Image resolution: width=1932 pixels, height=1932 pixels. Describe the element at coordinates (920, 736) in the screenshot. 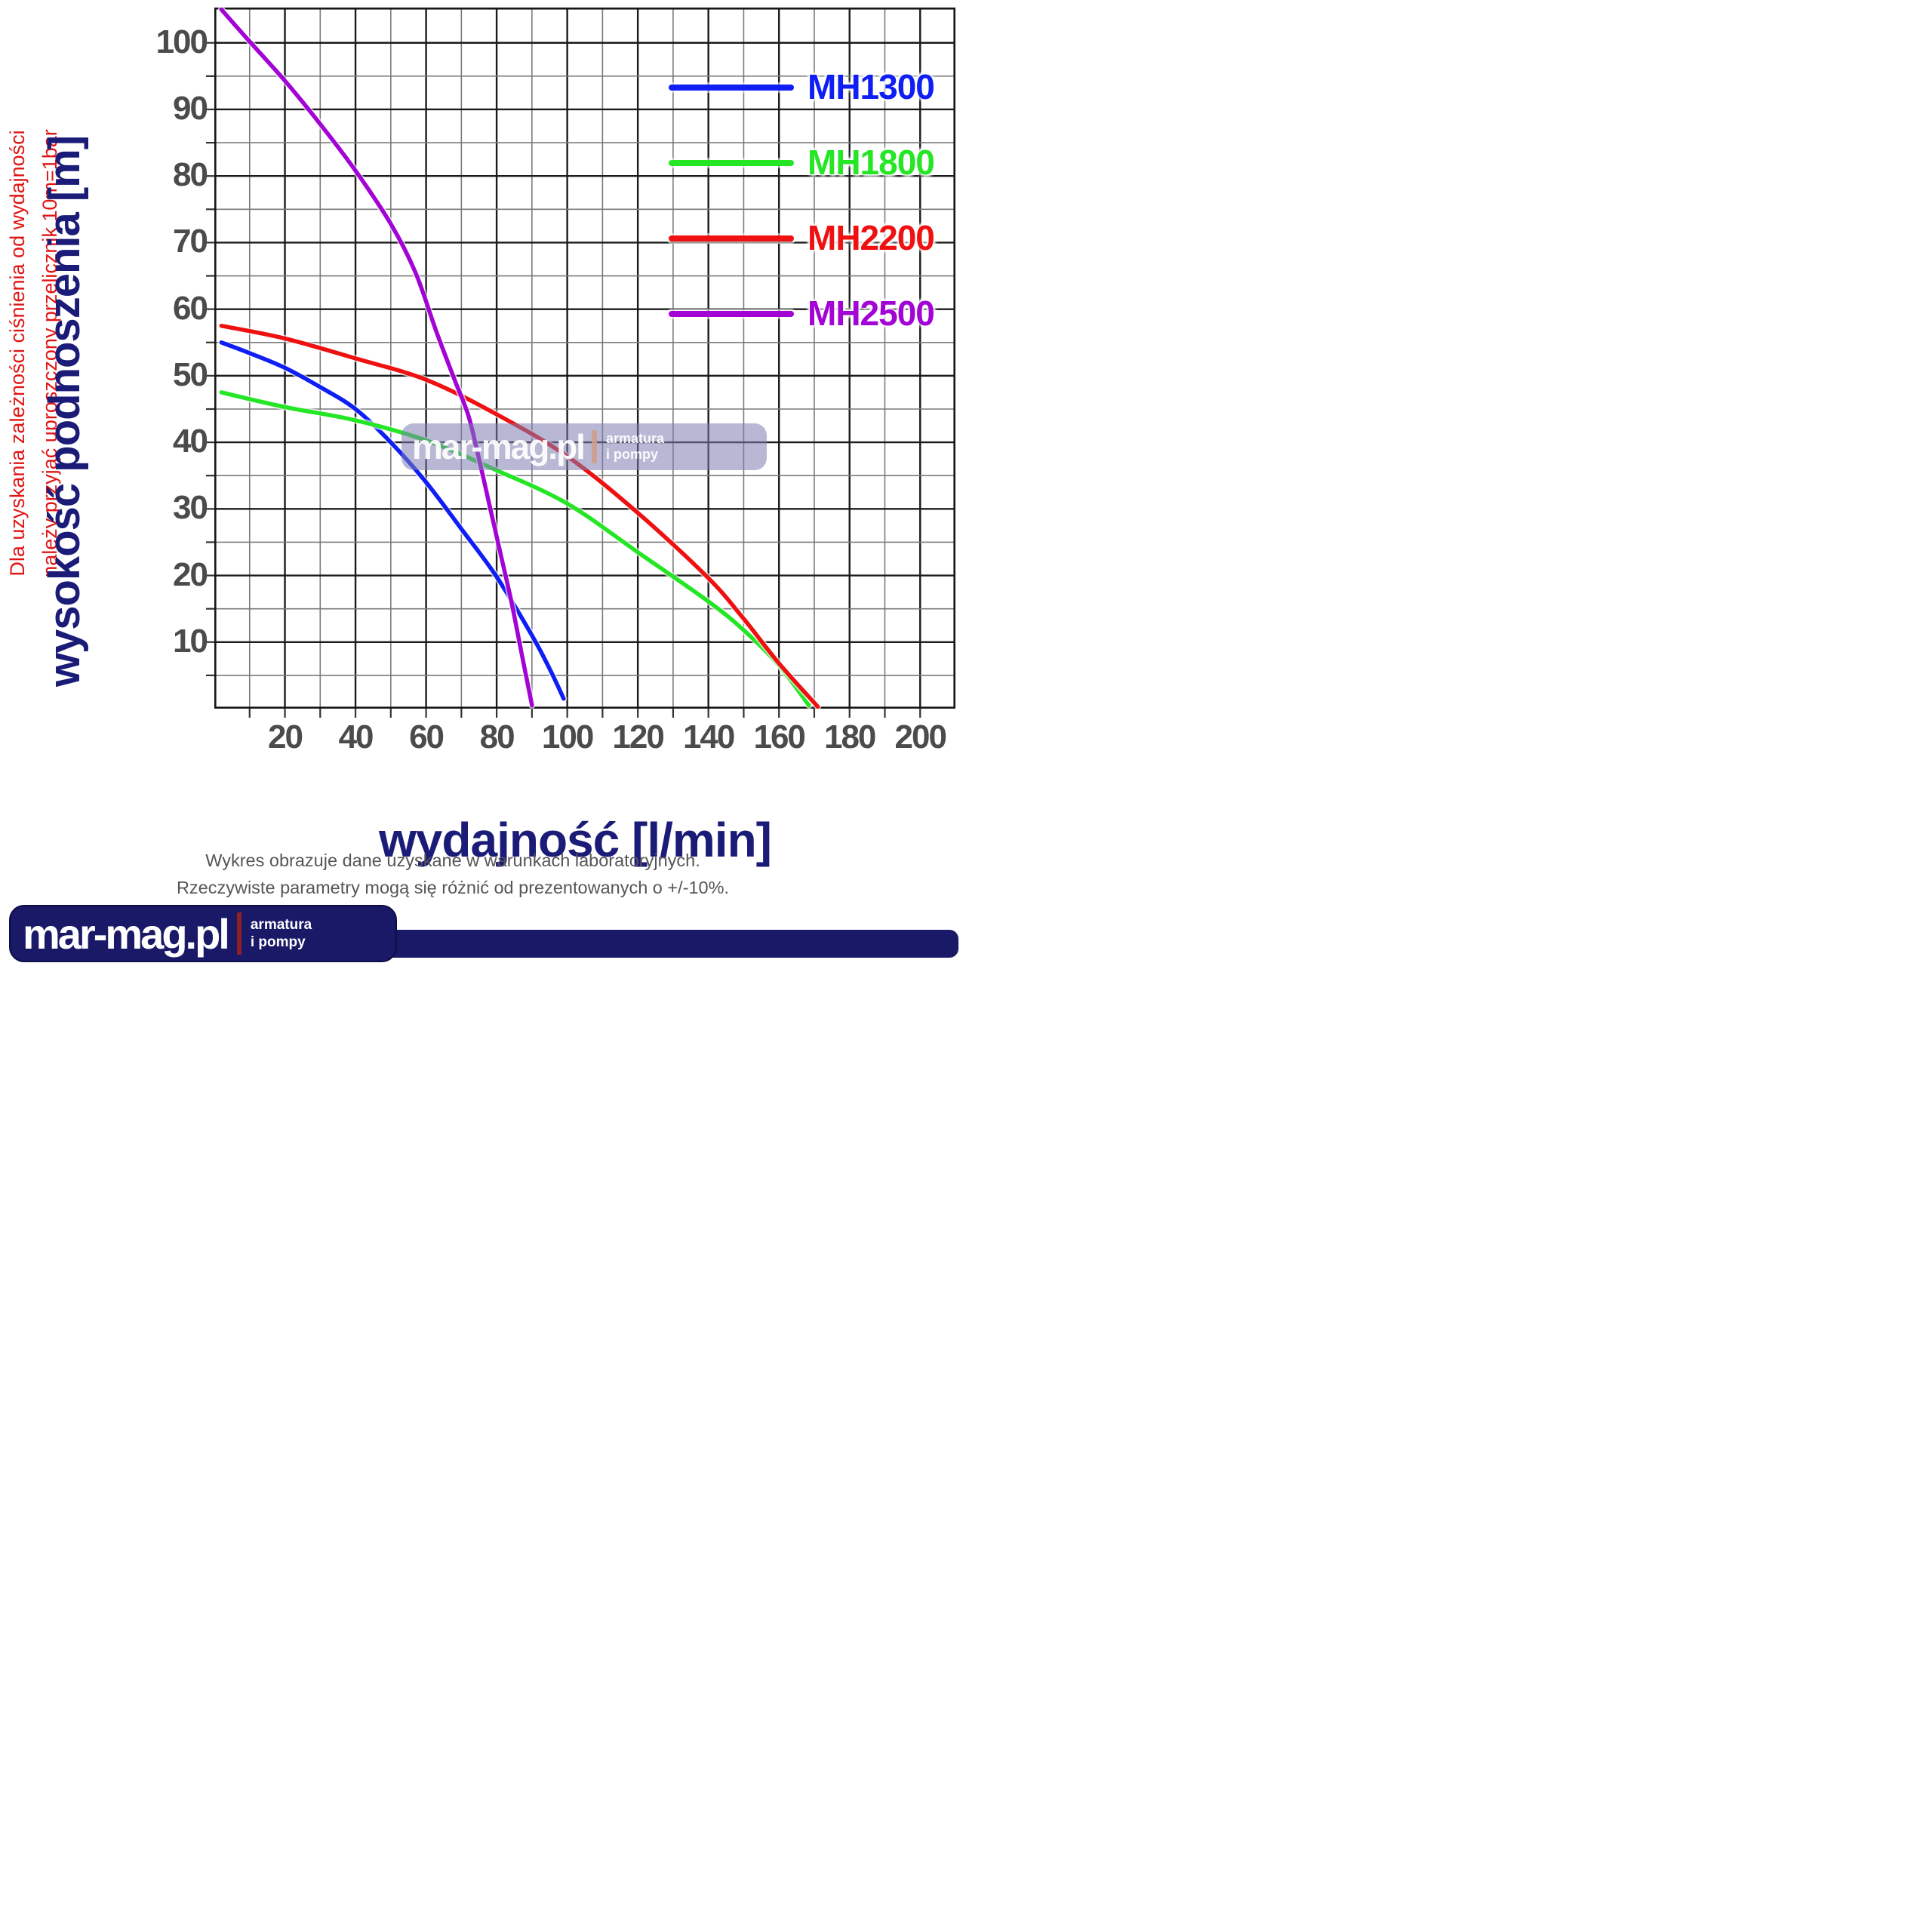

I see `x-tick-label-200: 200` at that location.